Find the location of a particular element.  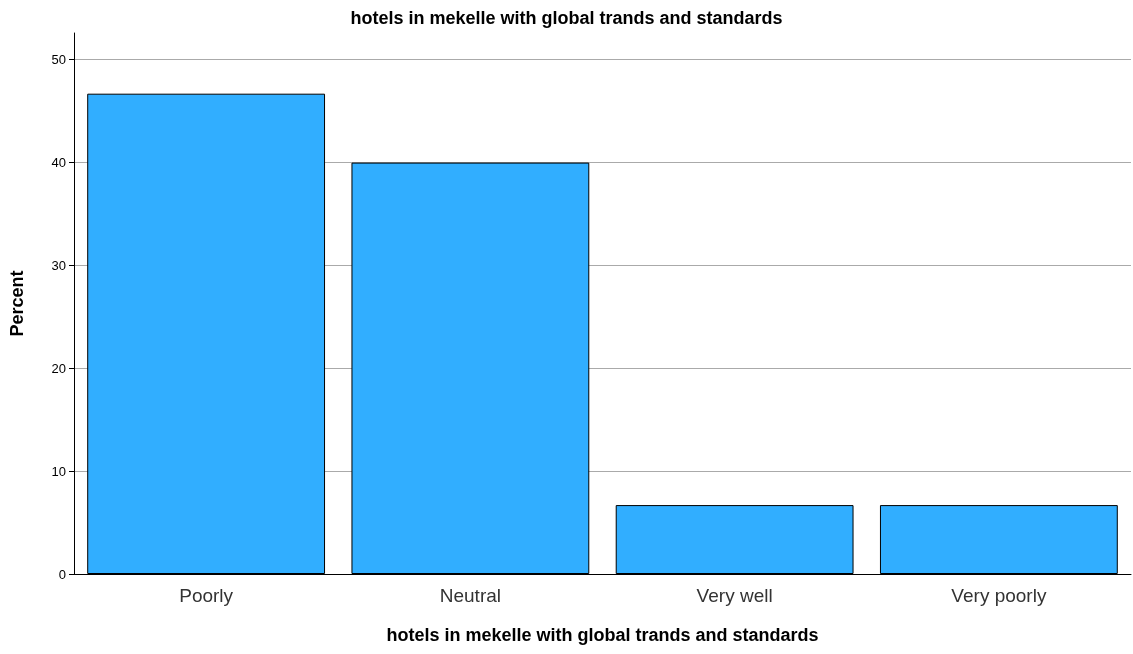

y-tick-label: 20 is located at coordinates (58, 368).